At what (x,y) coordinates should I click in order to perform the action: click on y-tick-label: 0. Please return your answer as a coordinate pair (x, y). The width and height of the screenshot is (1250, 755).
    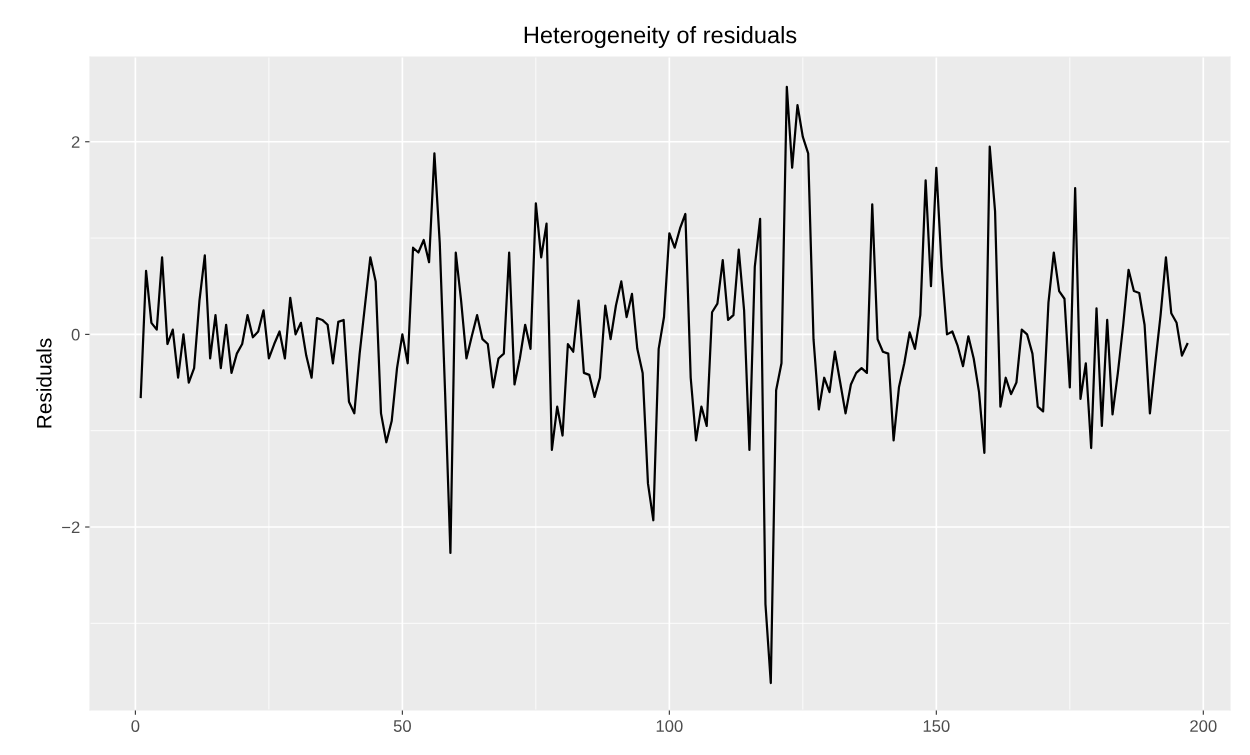
    Looking at the image, I should click on (75, 334).